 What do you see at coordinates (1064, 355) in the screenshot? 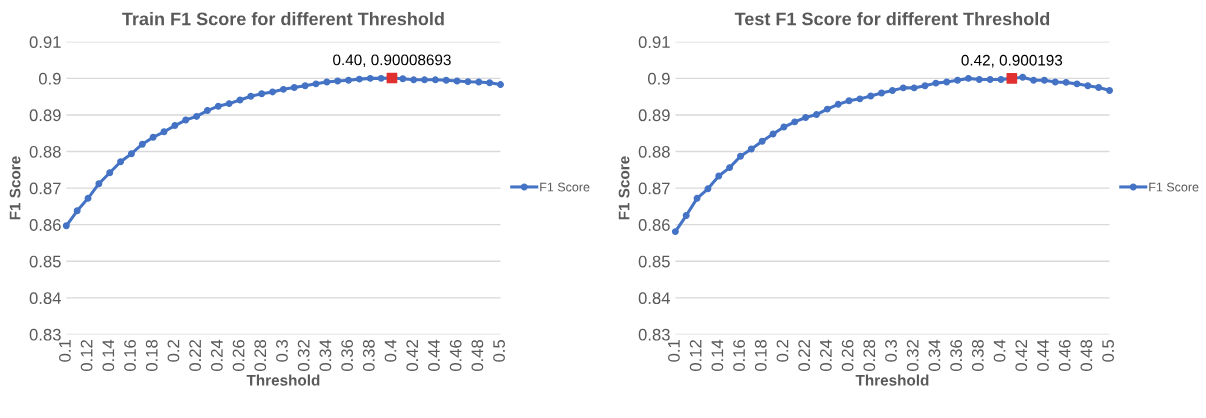
I see `x-tick-label: 0.46` at bounding box center [1064, 355].